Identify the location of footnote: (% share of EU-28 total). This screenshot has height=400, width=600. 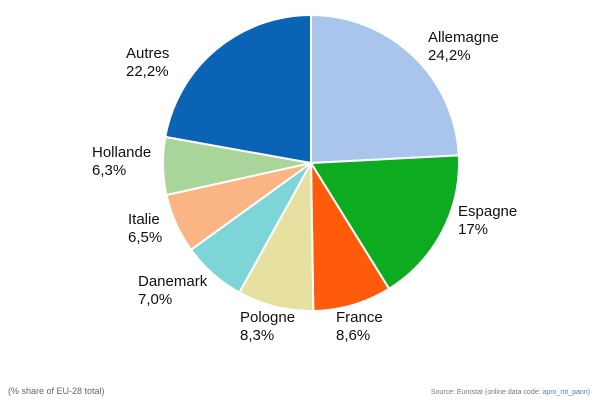
(56, 391).